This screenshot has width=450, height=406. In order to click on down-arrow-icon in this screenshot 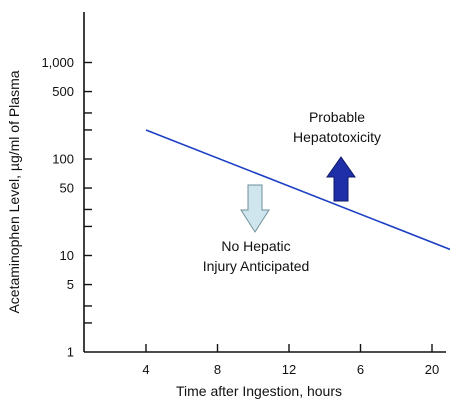, I will do `click(255, 208)`.